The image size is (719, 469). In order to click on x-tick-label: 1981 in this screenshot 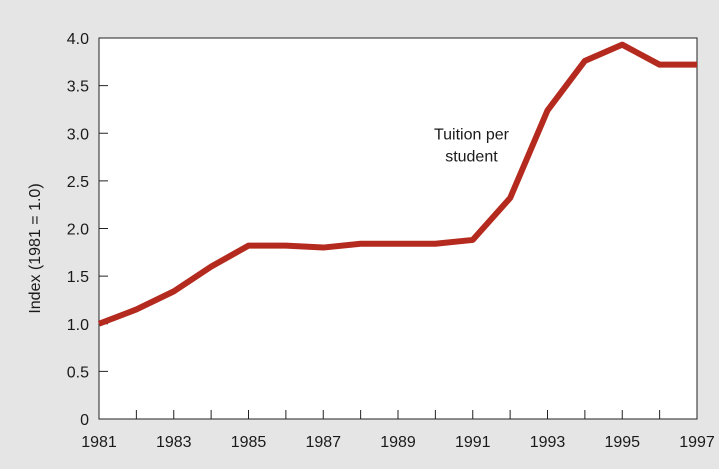, I will do `click(99, 442)`.